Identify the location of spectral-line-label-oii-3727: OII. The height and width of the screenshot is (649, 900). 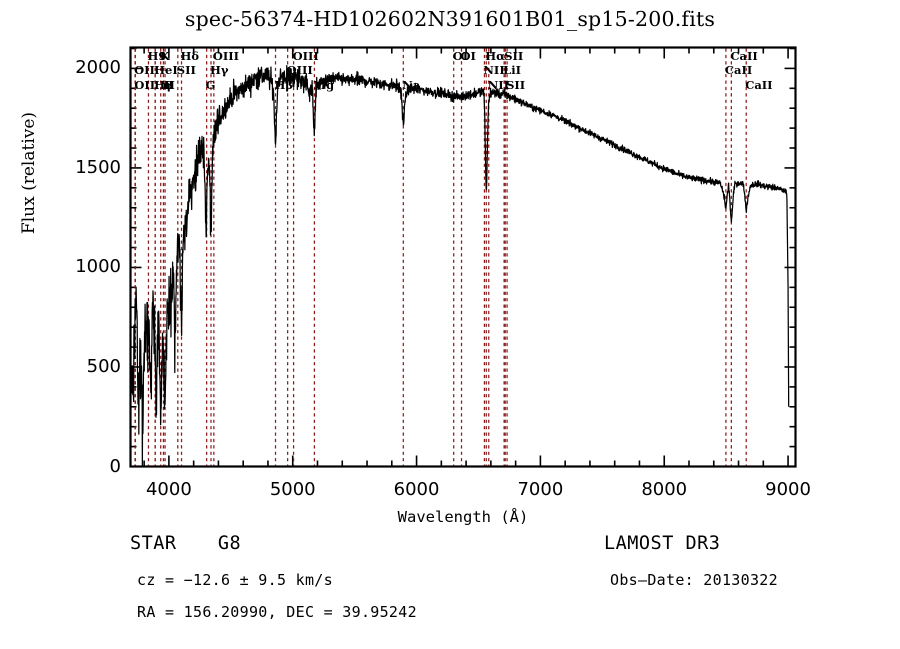
(144, 70).